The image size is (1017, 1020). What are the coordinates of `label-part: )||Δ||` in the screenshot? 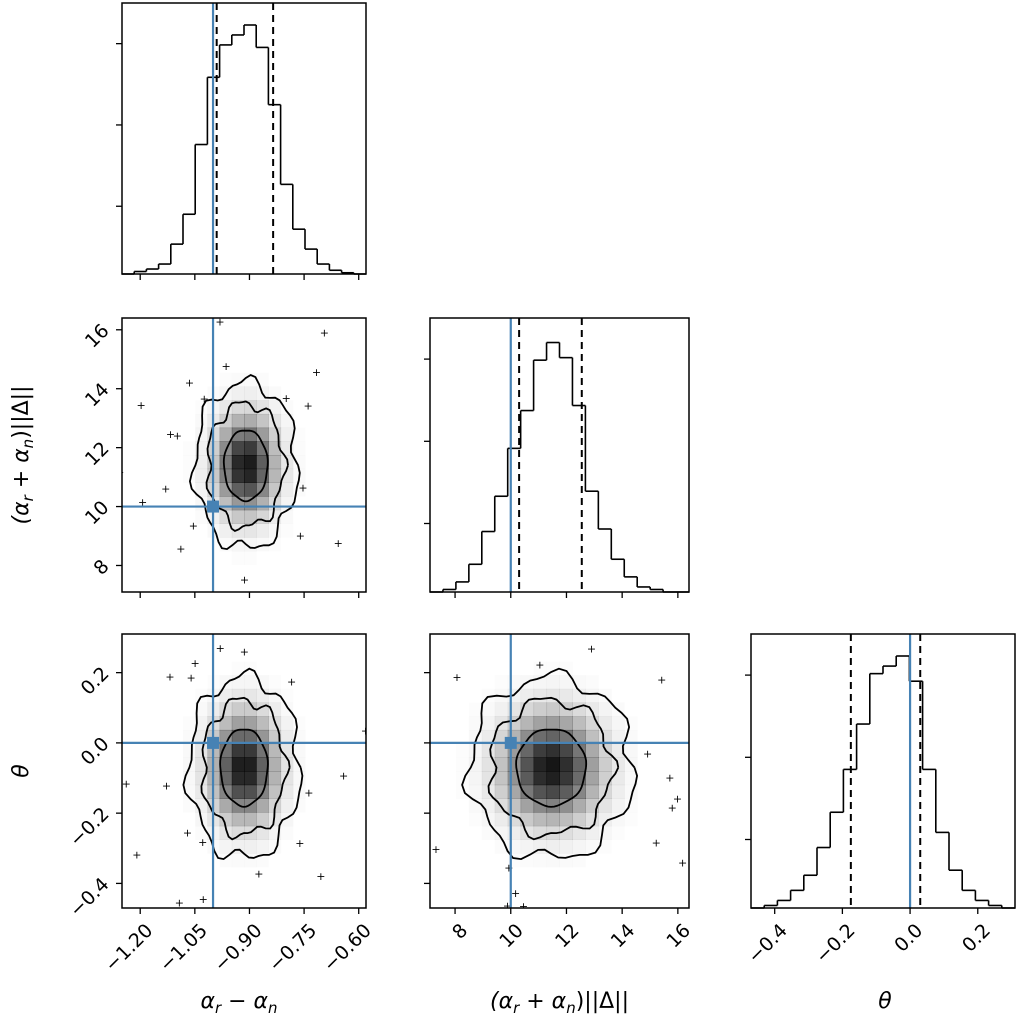 It's located at (602, 1001).